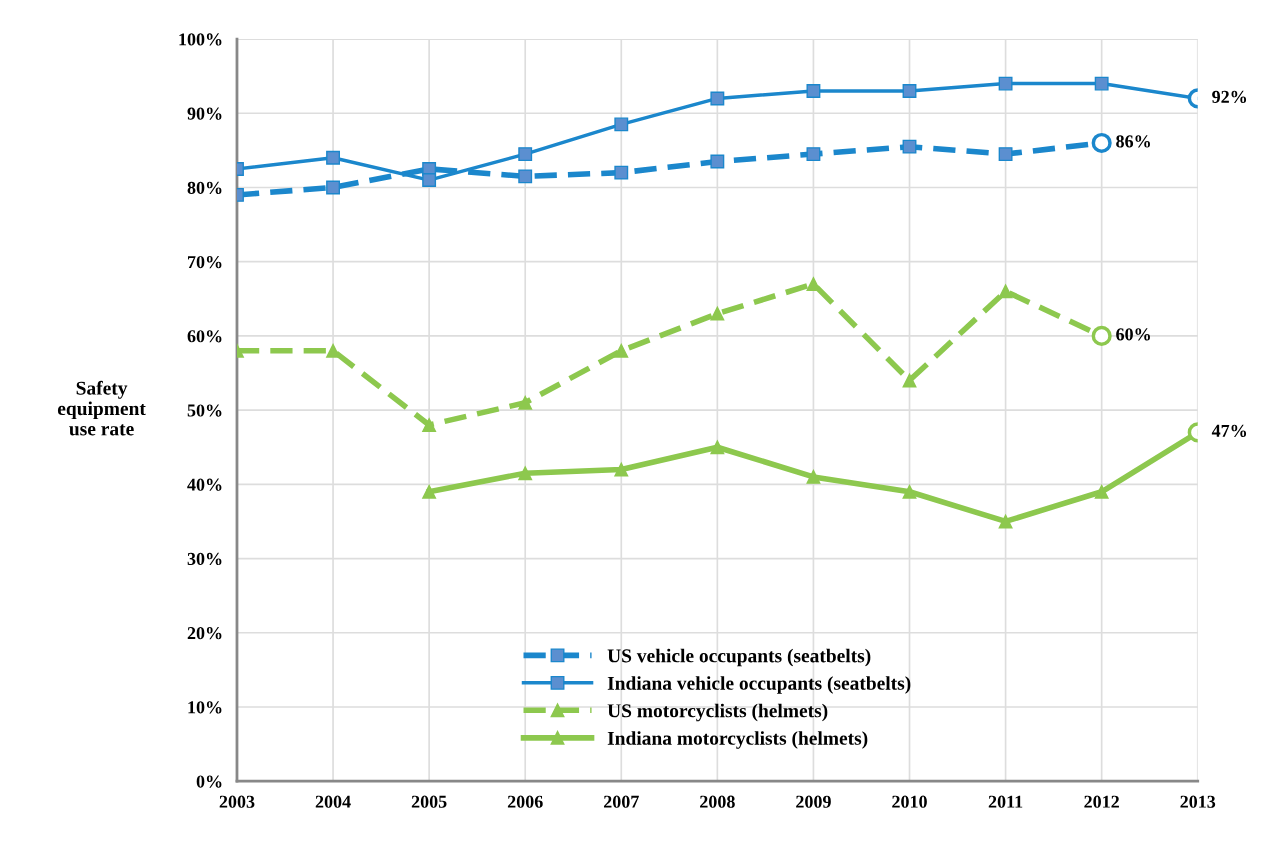 This screenshot has height=868, width=1281. What do you see at coordinates (333, 801) in the screenshot?
I see `x-tick-label: 2004` at bounding box center [333, 801].